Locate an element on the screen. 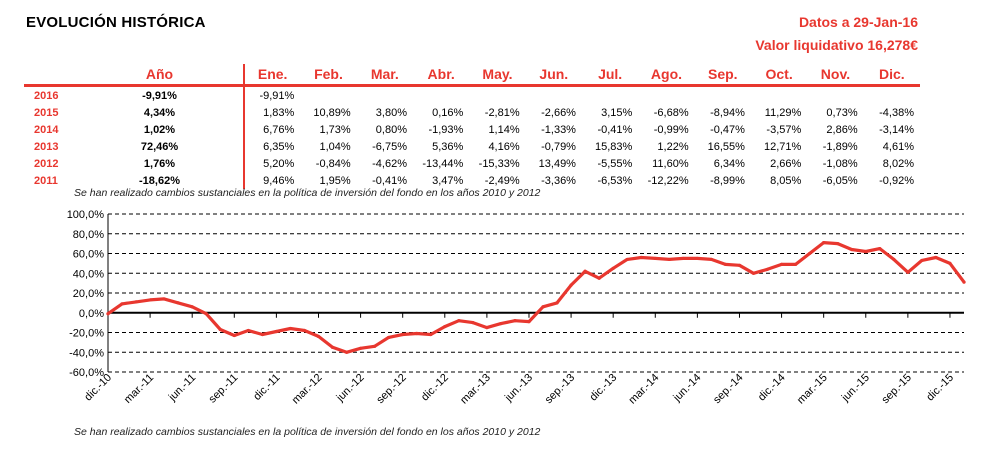  y-tick-label: 60,0% is located at coordinates (88, 255).